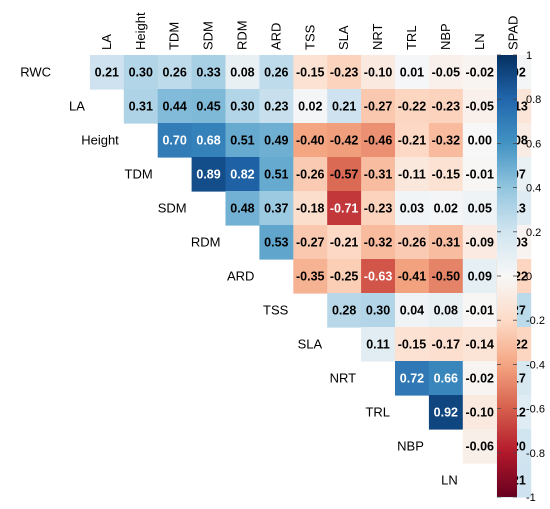  I want to click on cell-la-ard, so click(276, 106).